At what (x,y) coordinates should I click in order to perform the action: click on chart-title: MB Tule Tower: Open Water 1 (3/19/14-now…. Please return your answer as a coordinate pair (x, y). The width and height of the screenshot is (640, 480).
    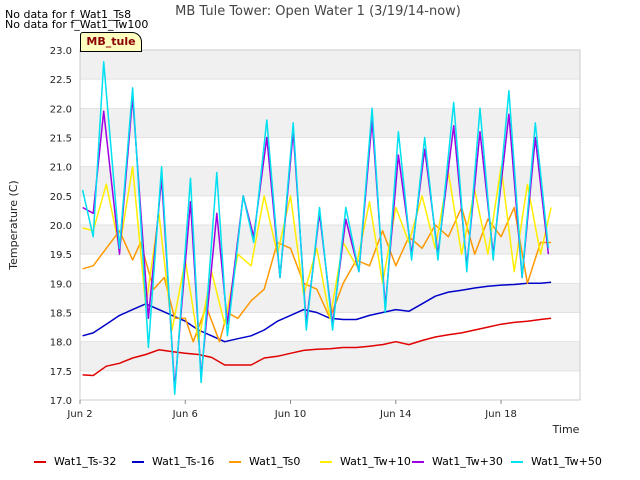
    Looking at the image, I should click on (318, 11).